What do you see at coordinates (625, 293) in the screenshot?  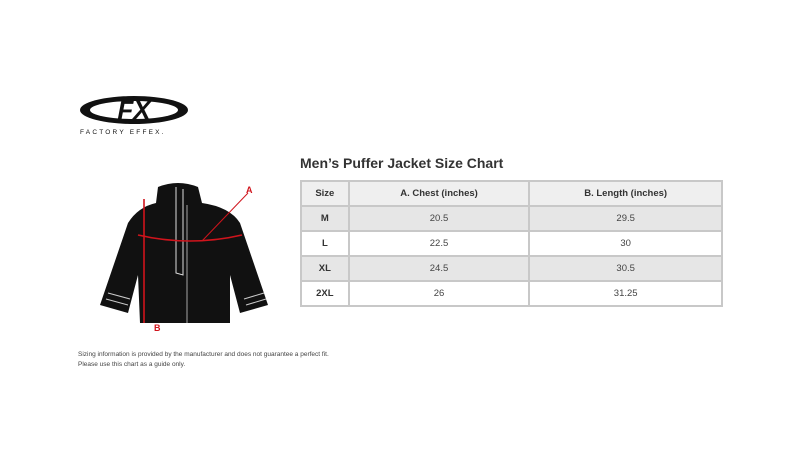 I see `length-cell: 31.25` at bounding box center [625, 293].